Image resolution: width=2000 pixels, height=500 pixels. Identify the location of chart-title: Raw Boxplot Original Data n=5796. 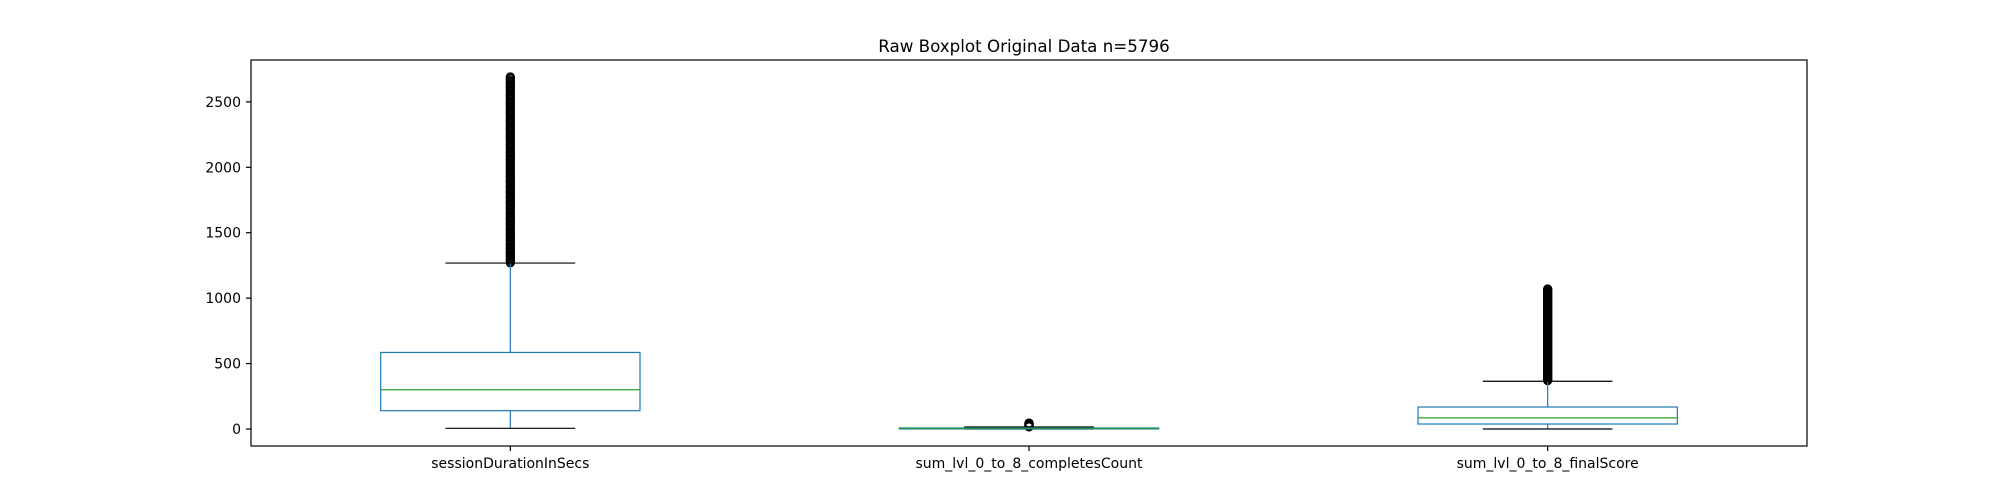
(1024, 46).